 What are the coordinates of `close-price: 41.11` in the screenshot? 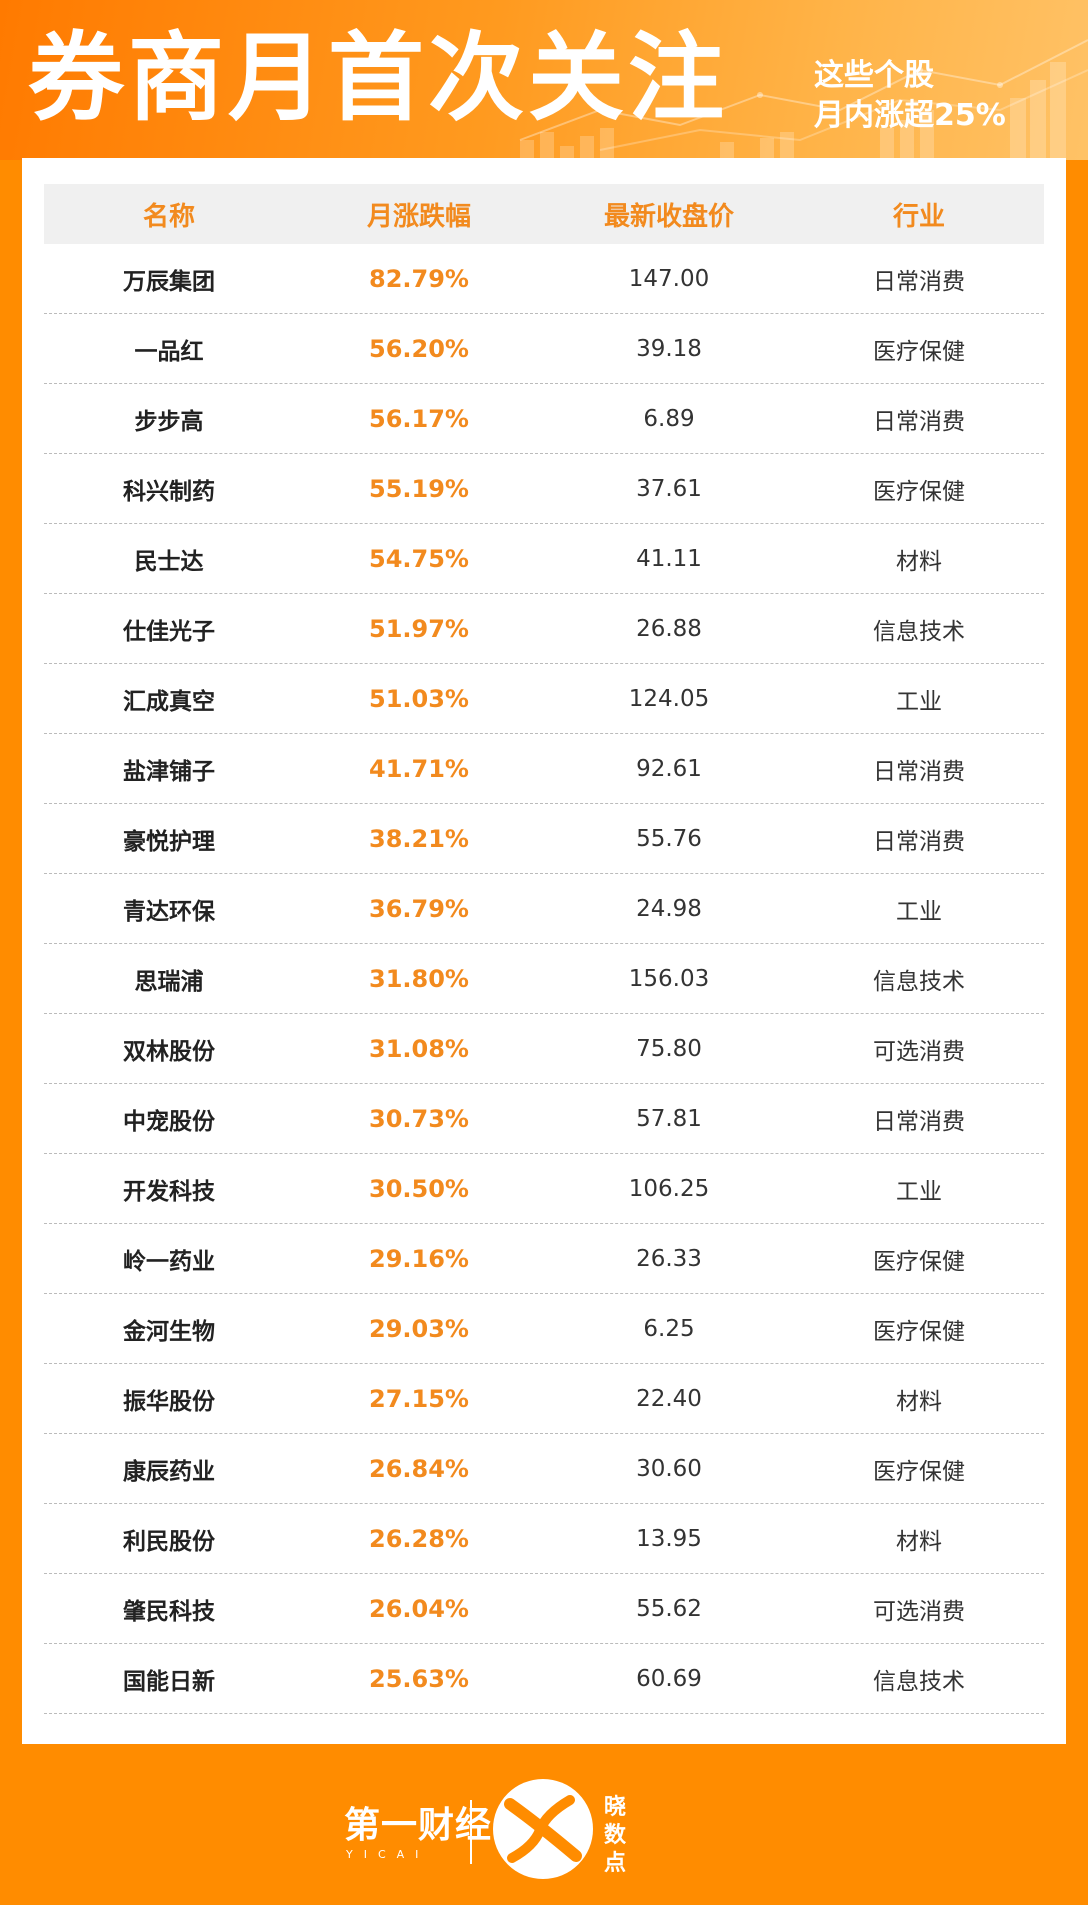 It's located at (669, 558).